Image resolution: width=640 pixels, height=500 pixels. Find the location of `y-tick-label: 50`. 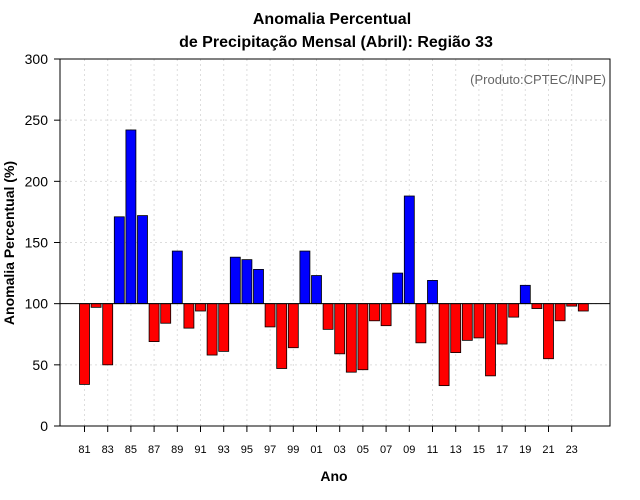

y-tick-label: 50 is located at coordinates (40, 365).